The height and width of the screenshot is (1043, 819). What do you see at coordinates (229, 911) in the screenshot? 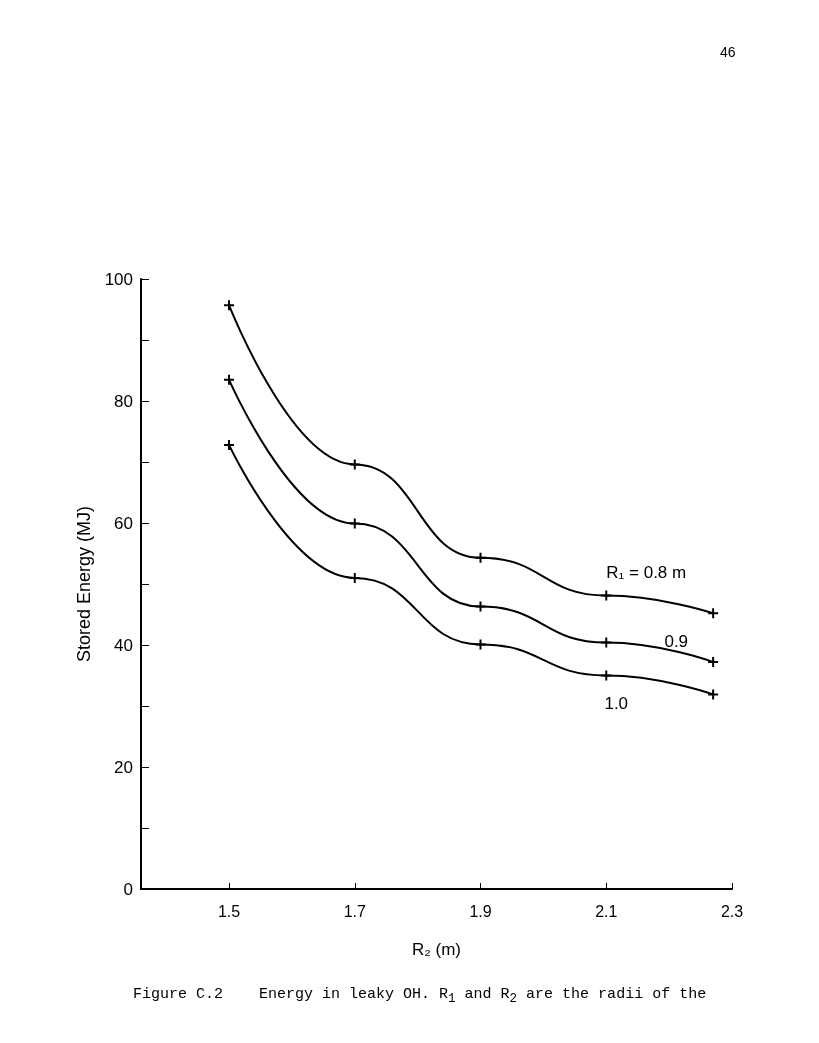
I see `x-tick-label: 1.5` at bounding box center [229, 911].